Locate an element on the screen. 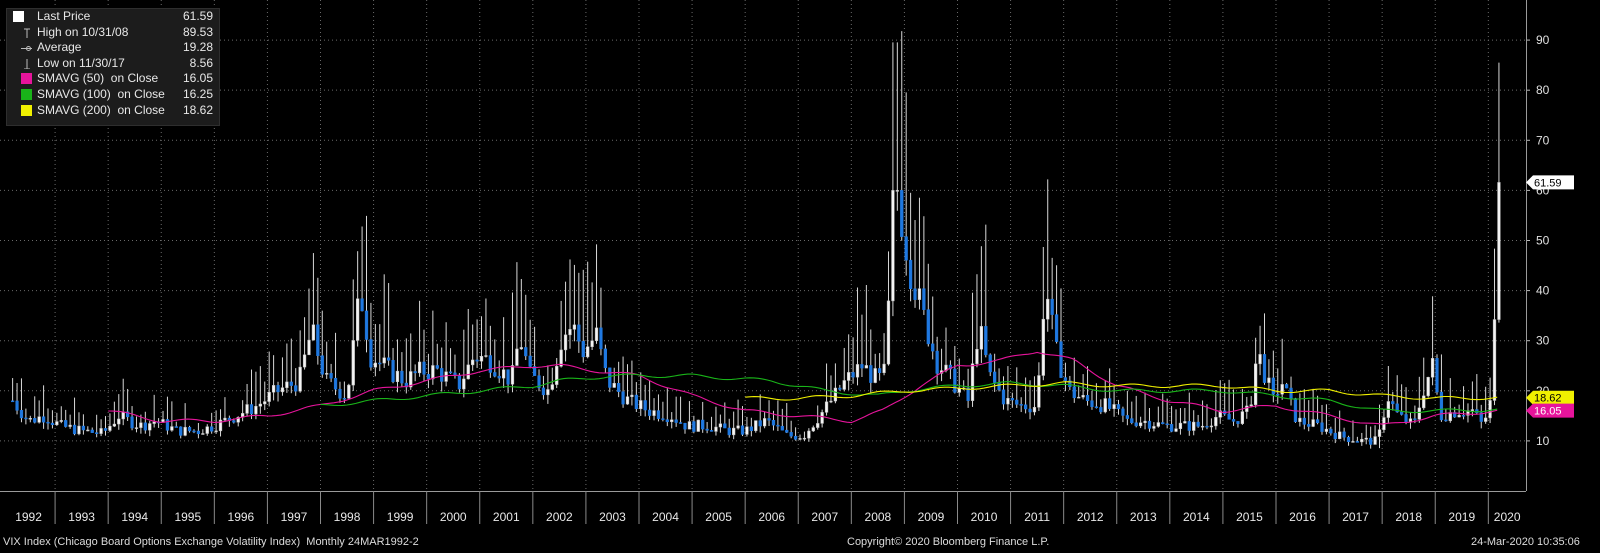 This screenshot has height=553, width=1600. square-icon is located at coordinates (18, 16).